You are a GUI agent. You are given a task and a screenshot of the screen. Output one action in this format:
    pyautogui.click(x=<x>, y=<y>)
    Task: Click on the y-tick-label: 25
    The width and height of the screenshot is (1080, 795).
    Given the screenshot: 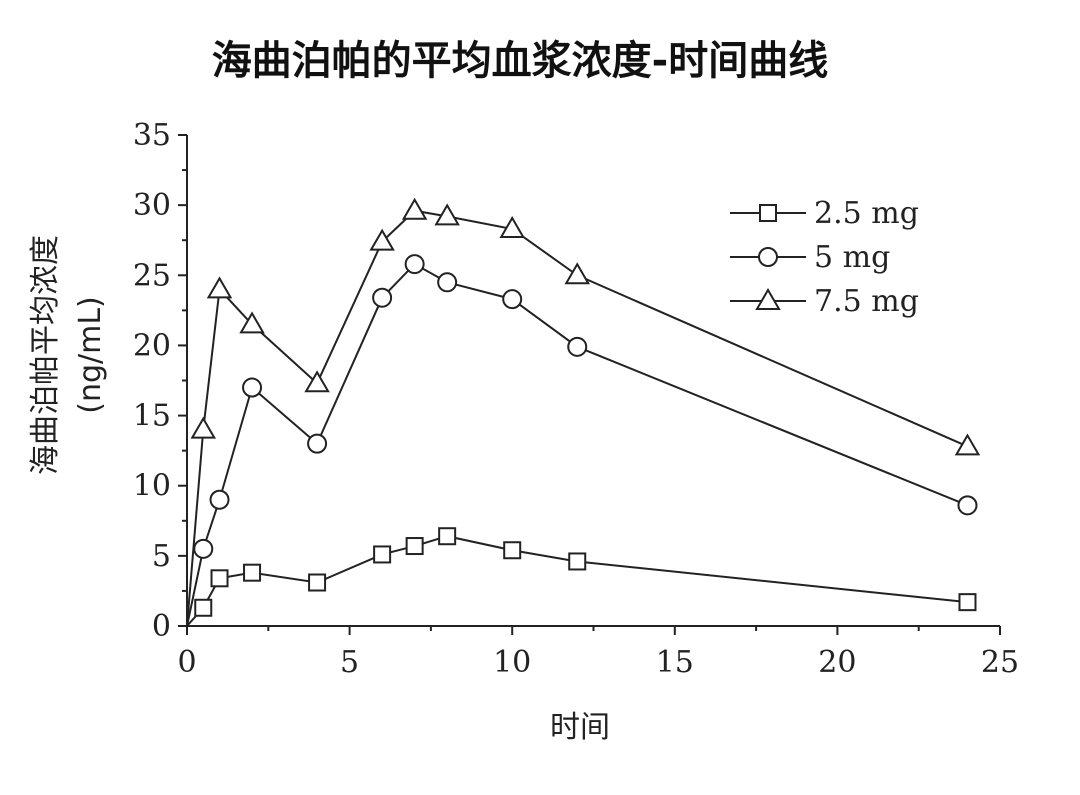 What is the action you would take?
    pyautogui.click(x=152, y=275)
    